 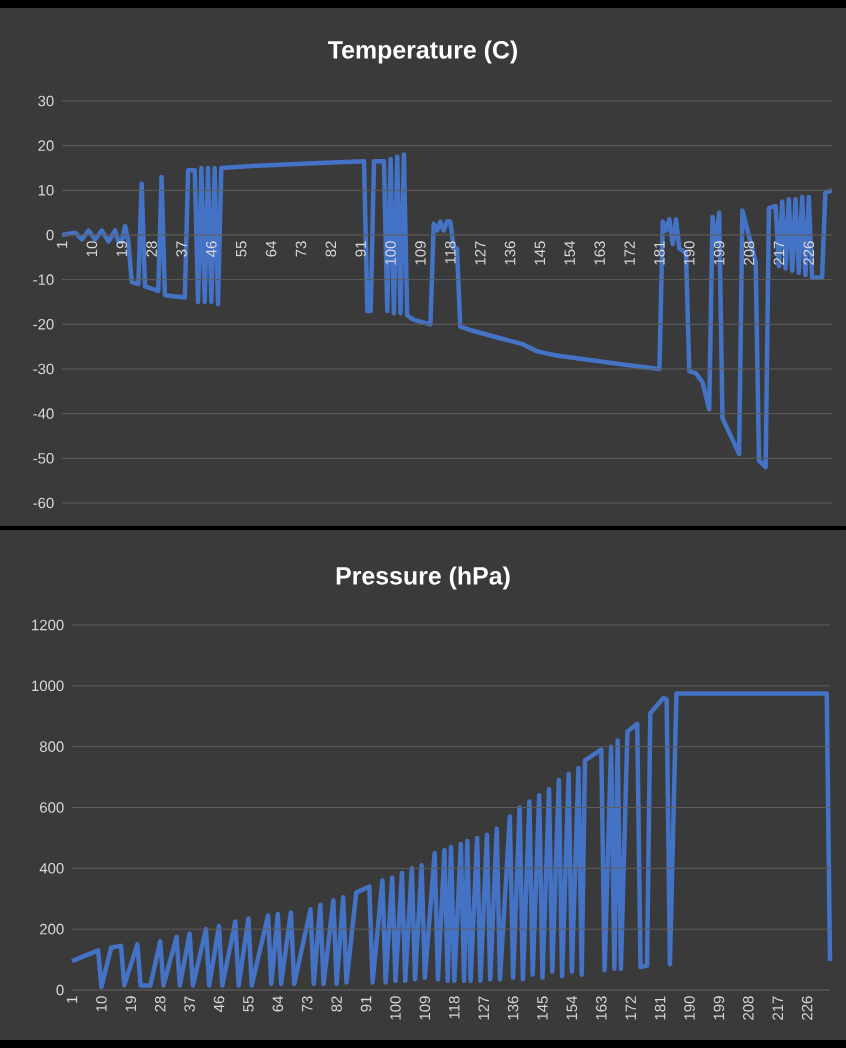 What do you see at coordinates (46, 145) in the screenshot?
I see `y-tick-label: 20` at bounding box center [46, 145].